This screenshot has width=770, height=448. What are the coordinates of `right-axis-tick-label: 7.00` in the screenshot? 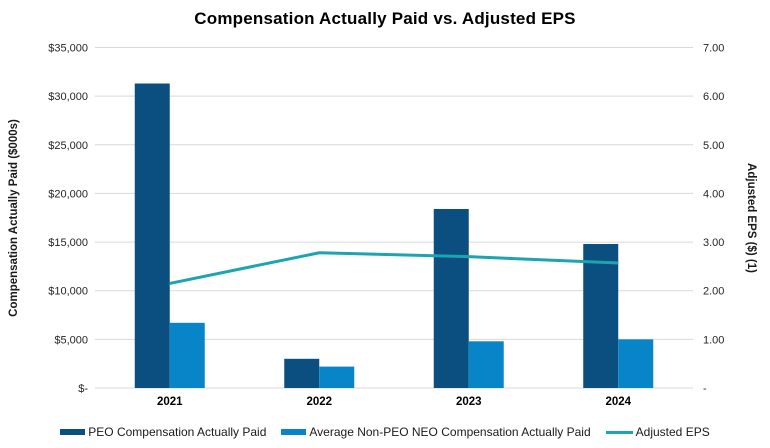 It's located at (713, 49).